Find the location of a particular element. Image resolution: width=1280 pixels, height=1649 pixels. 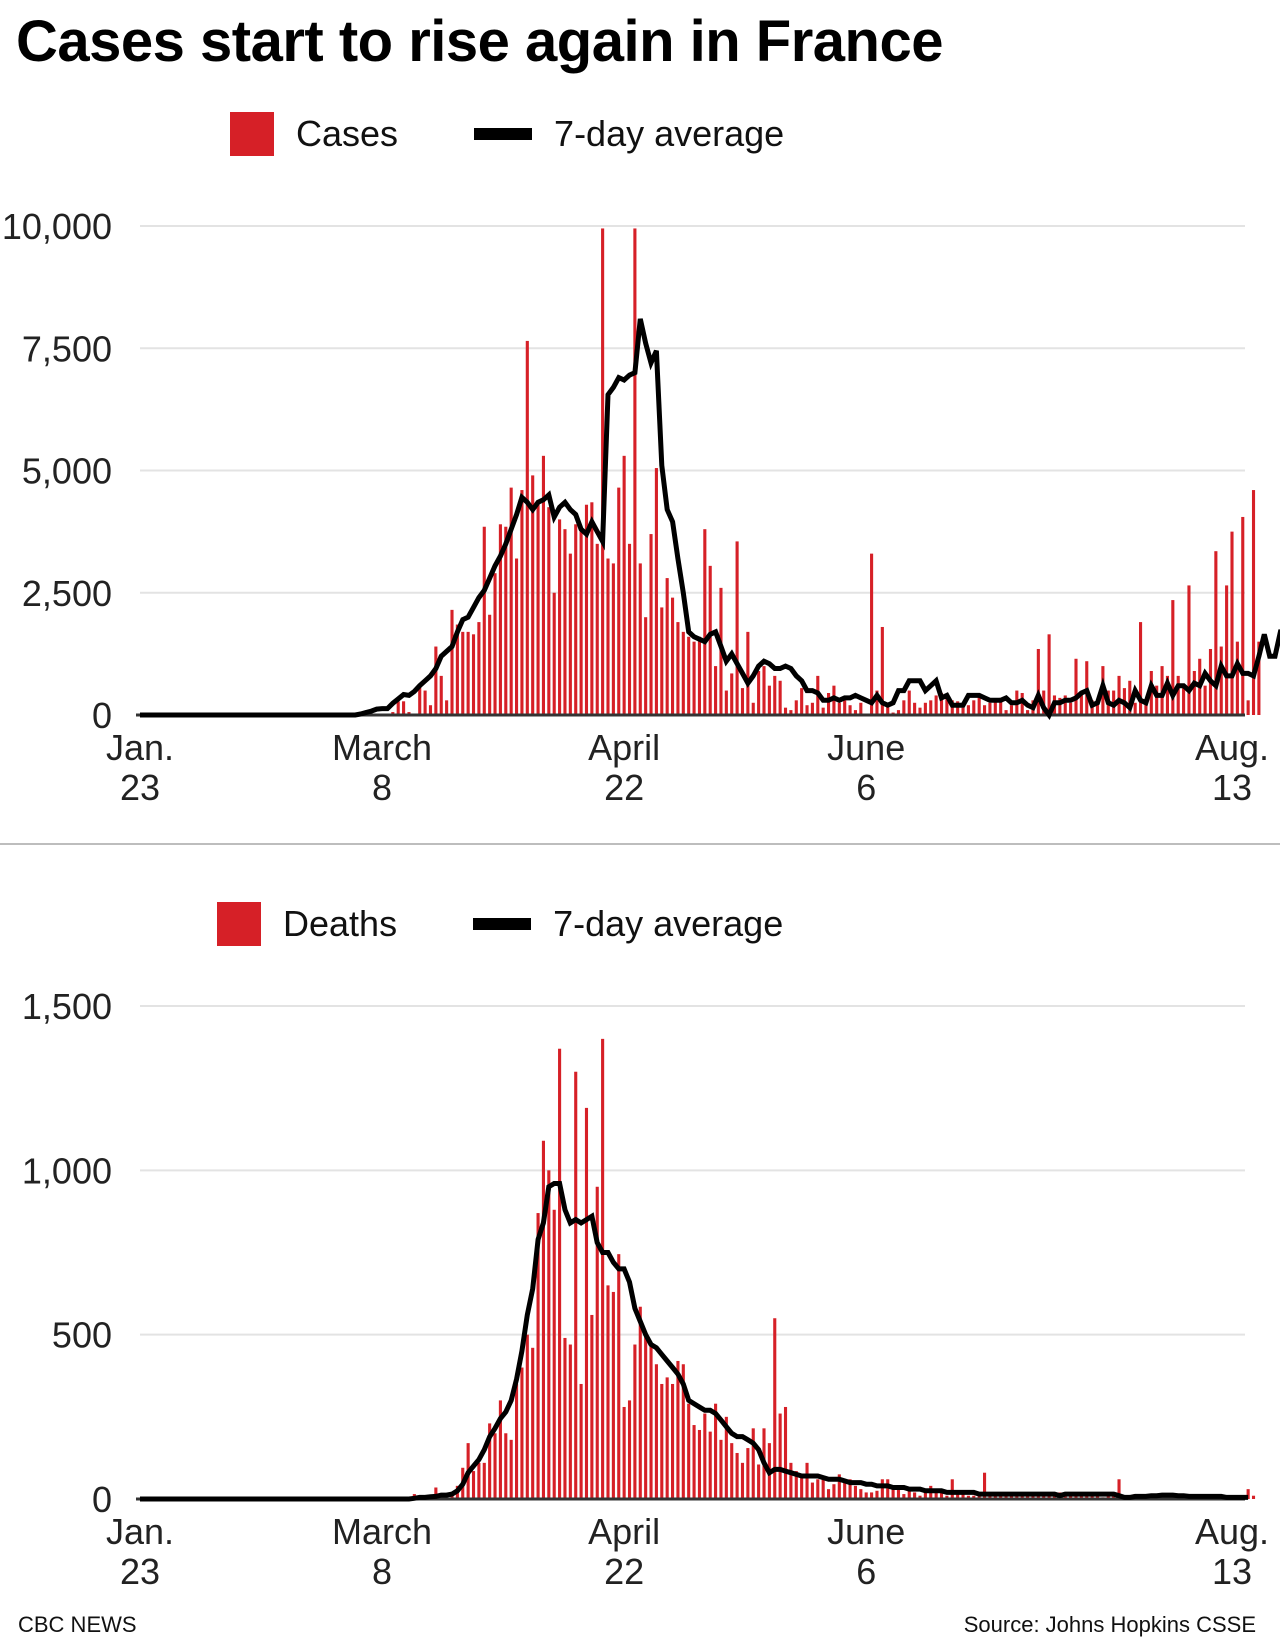

deaths-xtick-day: 23 is located at coordinates (140, 1571).